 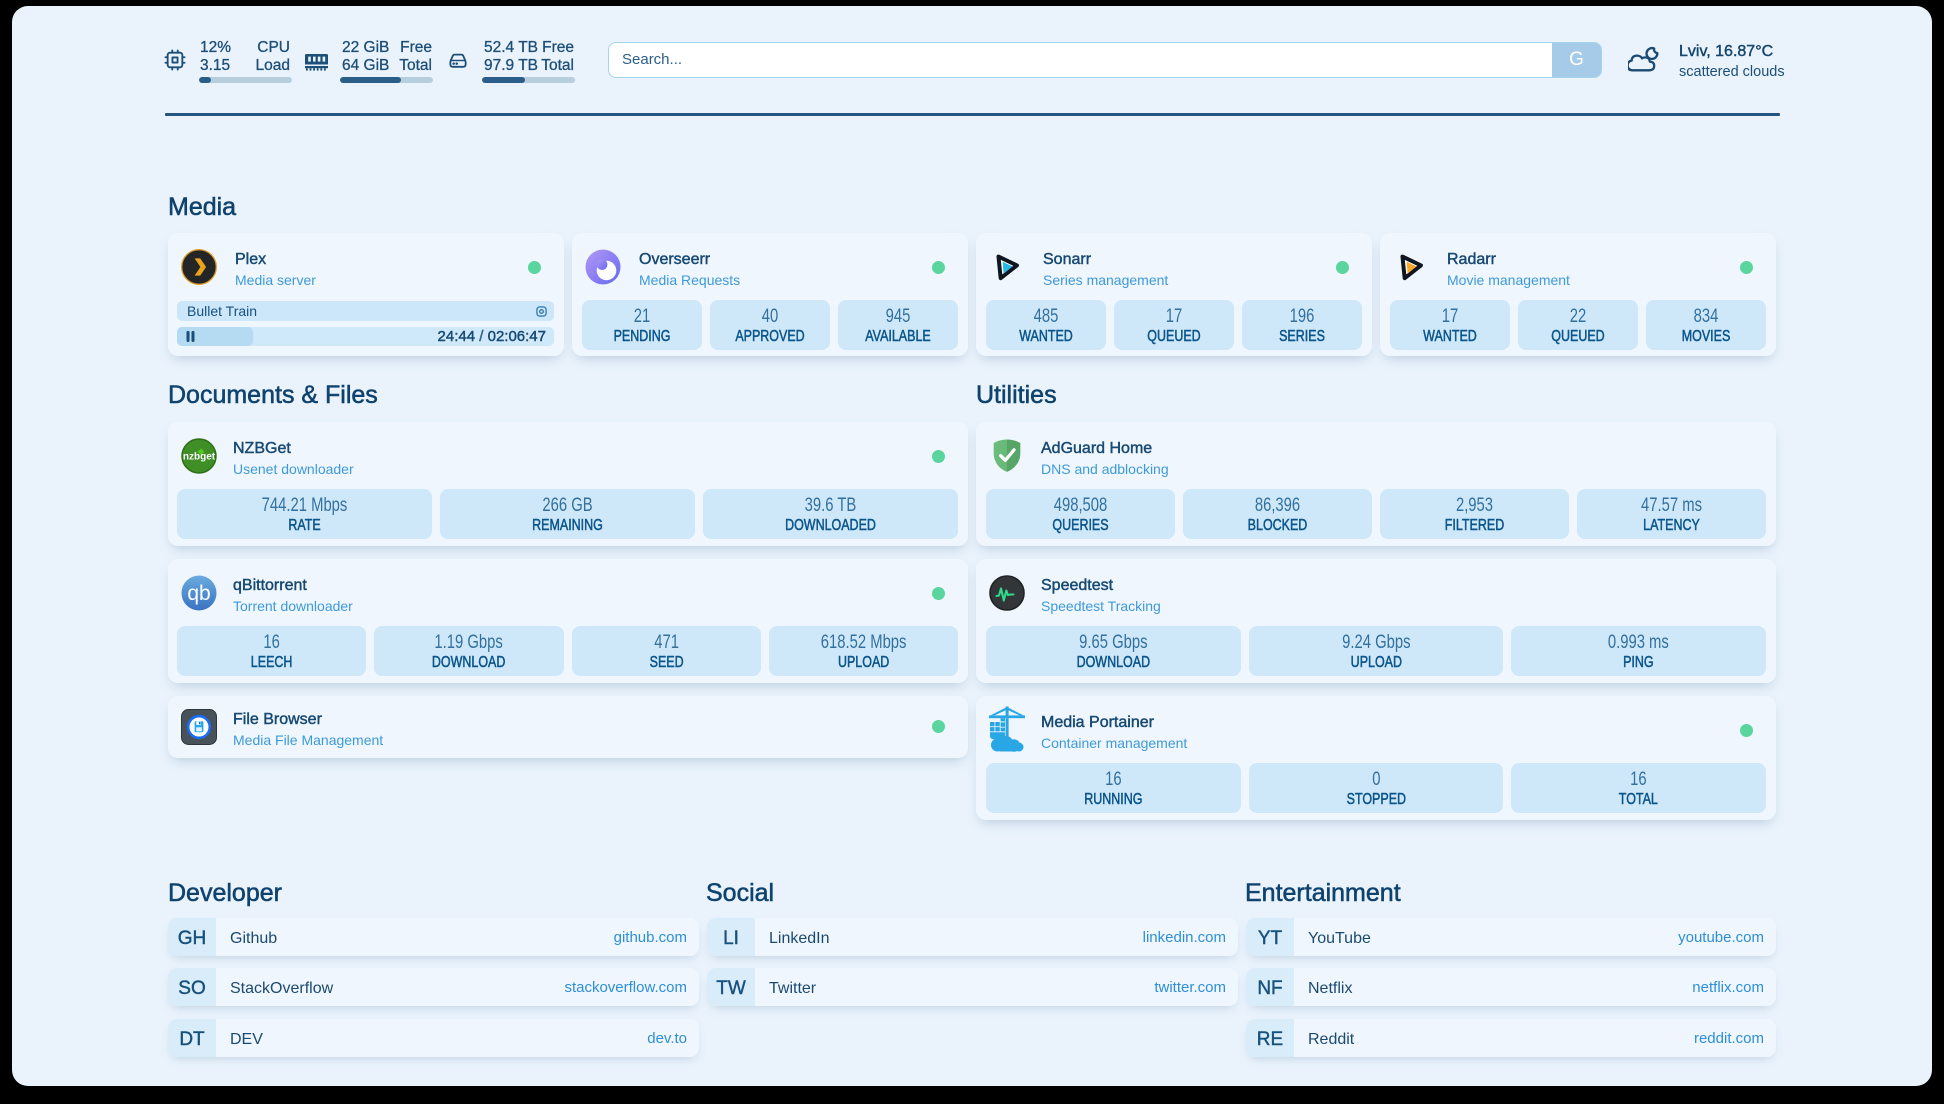 I want to click on svg-text: nzbget, so click(x=199, y=457).